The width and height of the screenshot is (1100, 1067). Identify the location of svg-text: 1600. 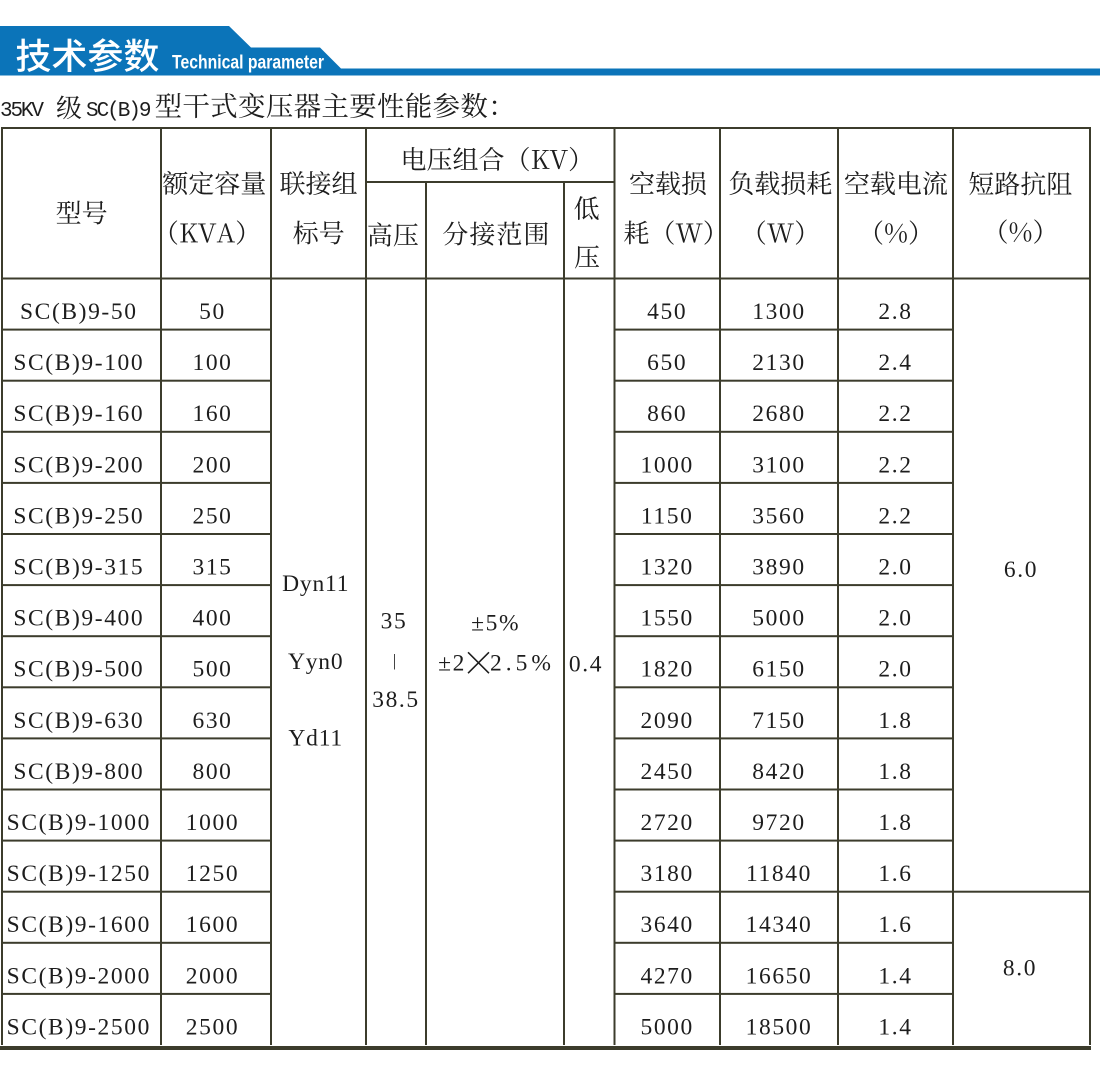
(212, 925).